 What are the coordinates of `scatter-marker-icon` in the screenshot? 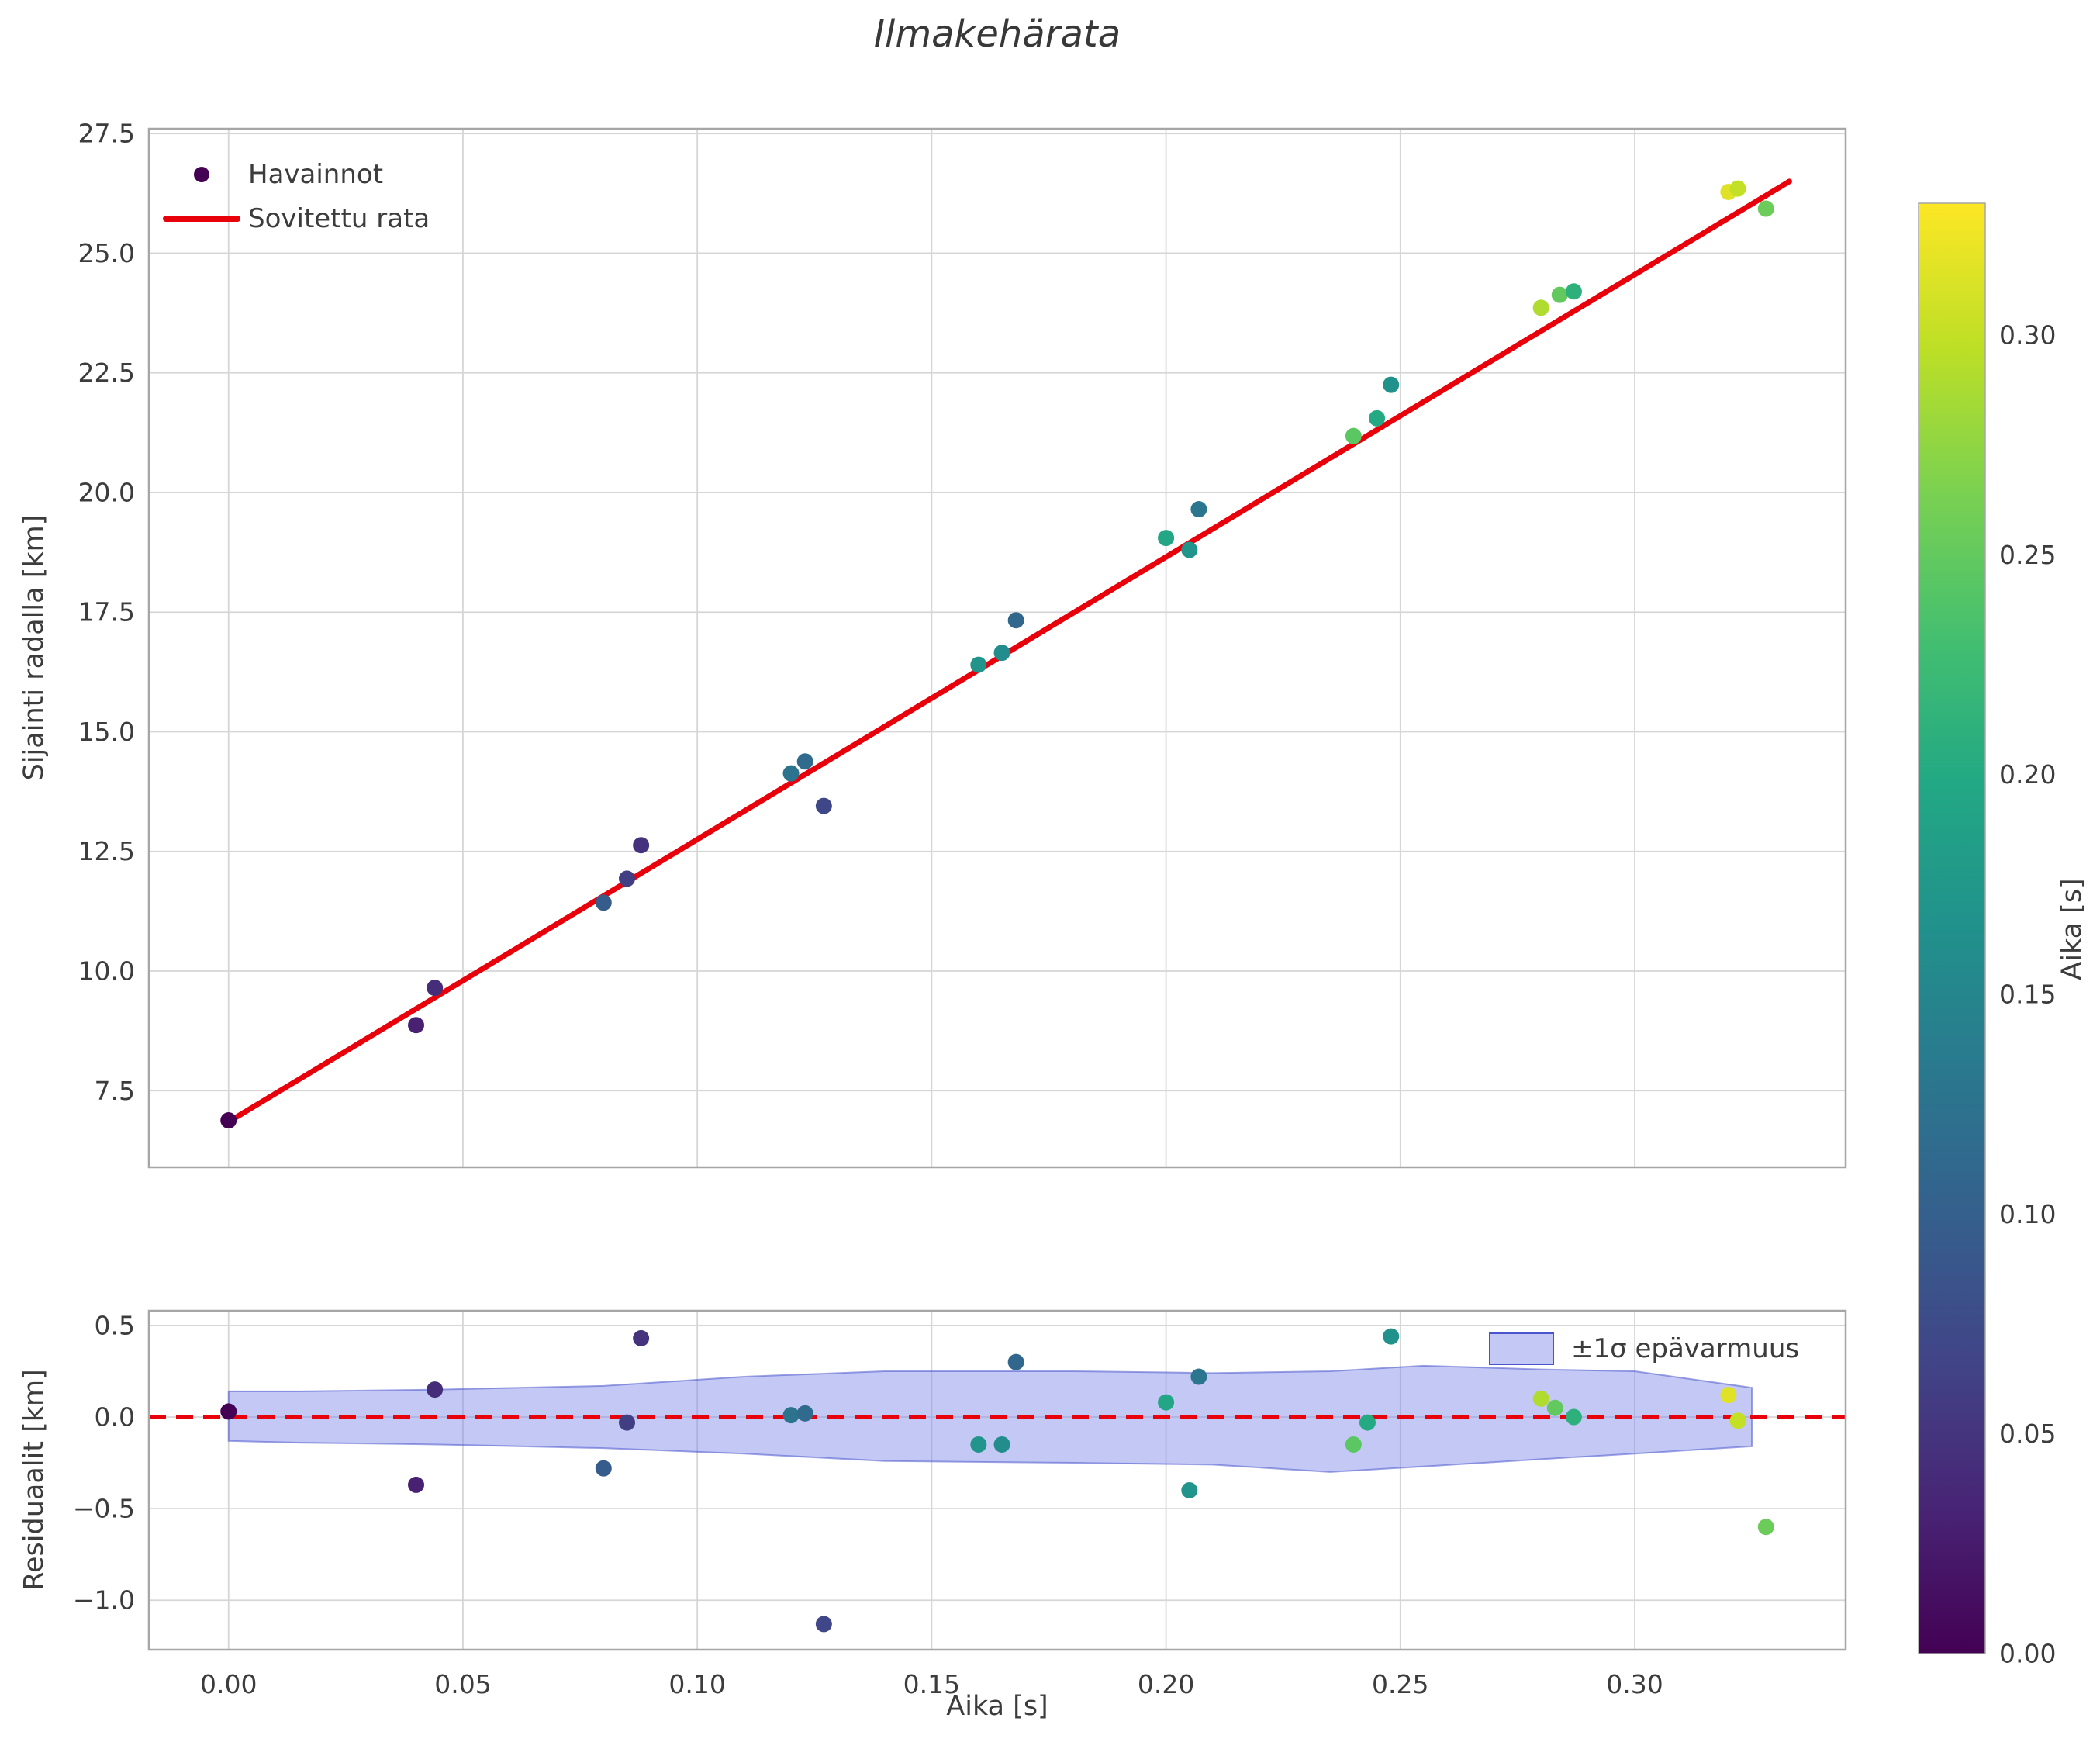 It's located at (201, 174).